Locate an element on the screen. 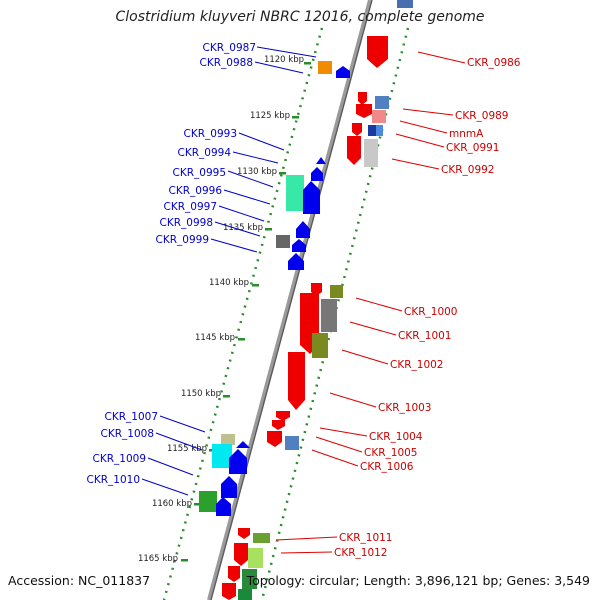 The image size is (600, 600). gene-label: CKR_0988 is located at coordinates (226, 63).